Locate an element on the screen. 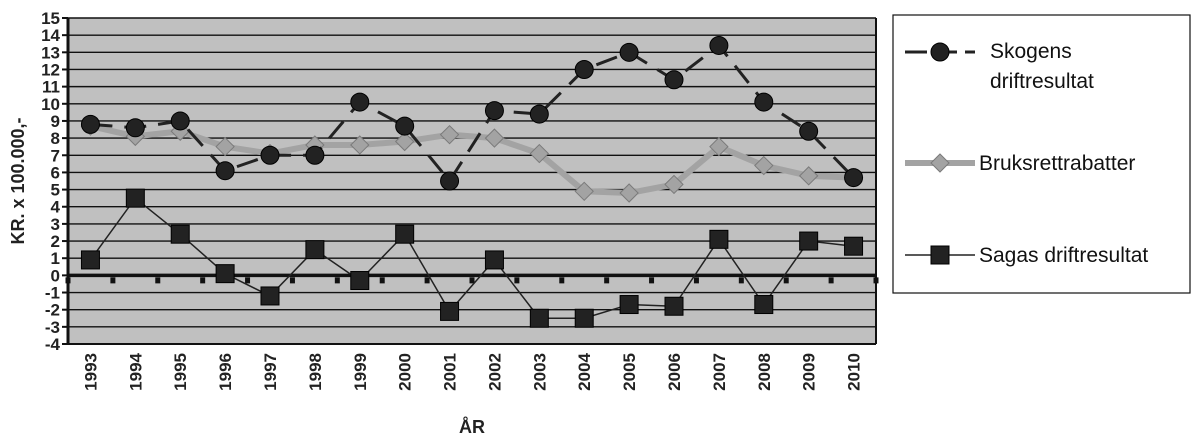  legend-label: Bruksrettrabatter is located at coordinates (1057, 163).